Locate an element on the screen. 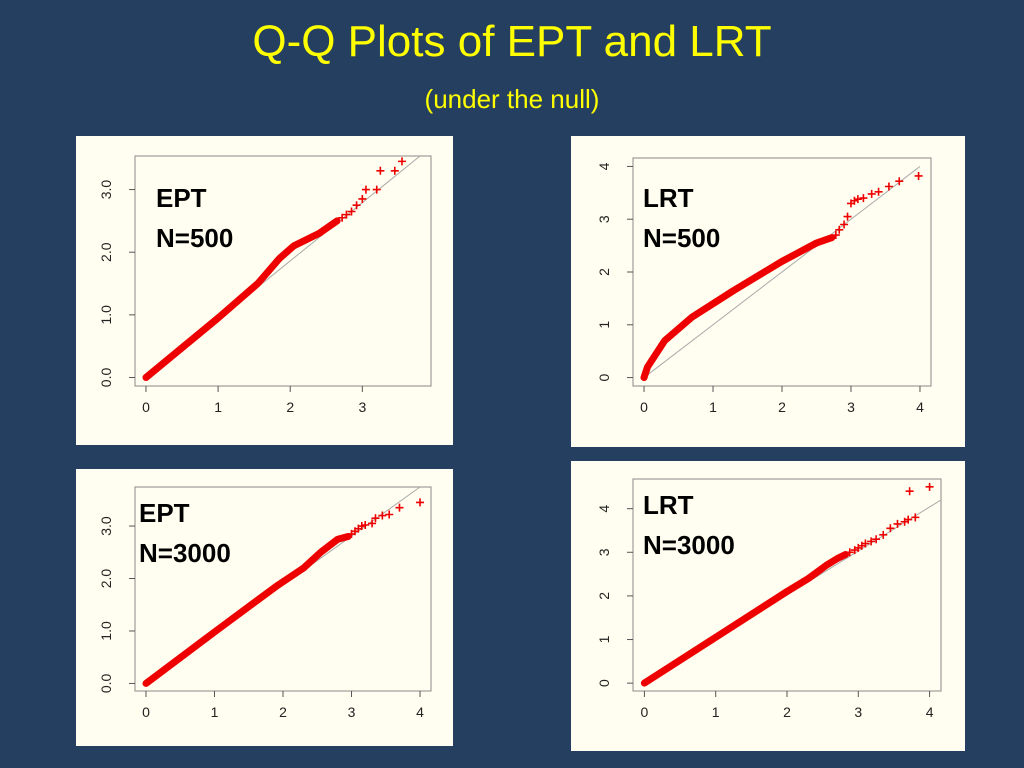 The height and width of the screenshot is (768, 1024). plot-annotation: EPT N=500 is located at coordinates (194, 218).